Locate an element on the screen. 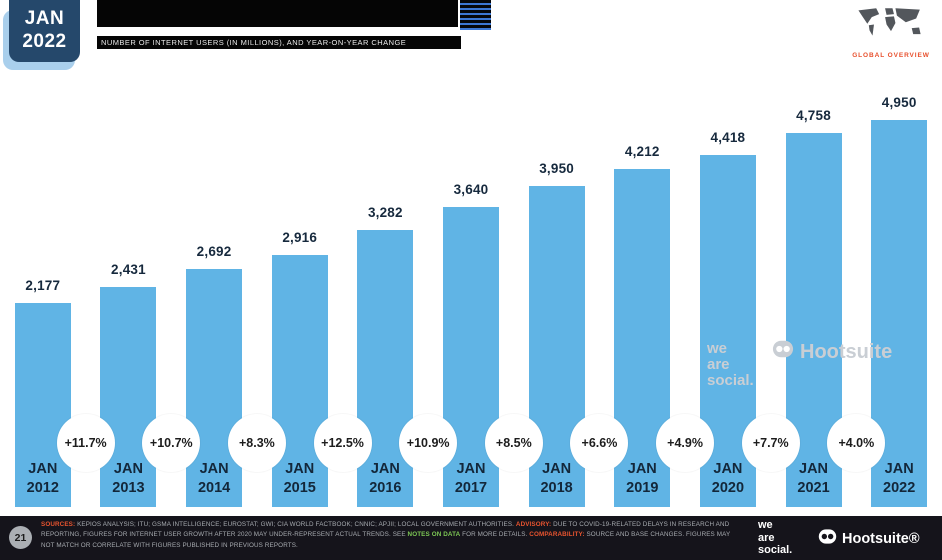 This screenshot has height=560, width=942. logo-line: social. is located at coordinates (775, 550).